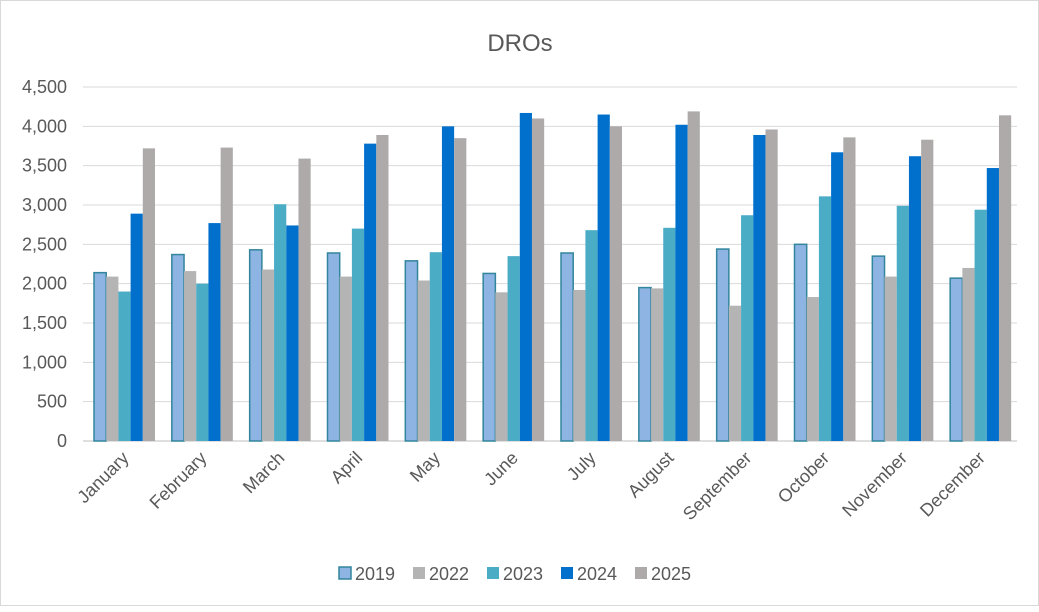 Image resolution: width=1039 pixels, height=612 pixels. Describe the element at coordinates (825, 318) in the screenshot. I see `bar-2023-october` at that location.